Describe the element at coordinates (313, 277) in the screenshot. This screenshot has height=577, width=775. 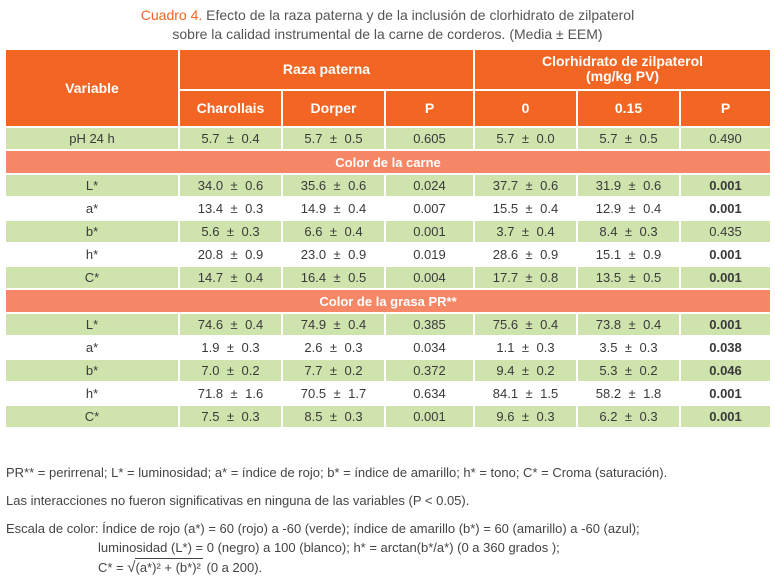
I see `mean-value: 16.4` at that location.